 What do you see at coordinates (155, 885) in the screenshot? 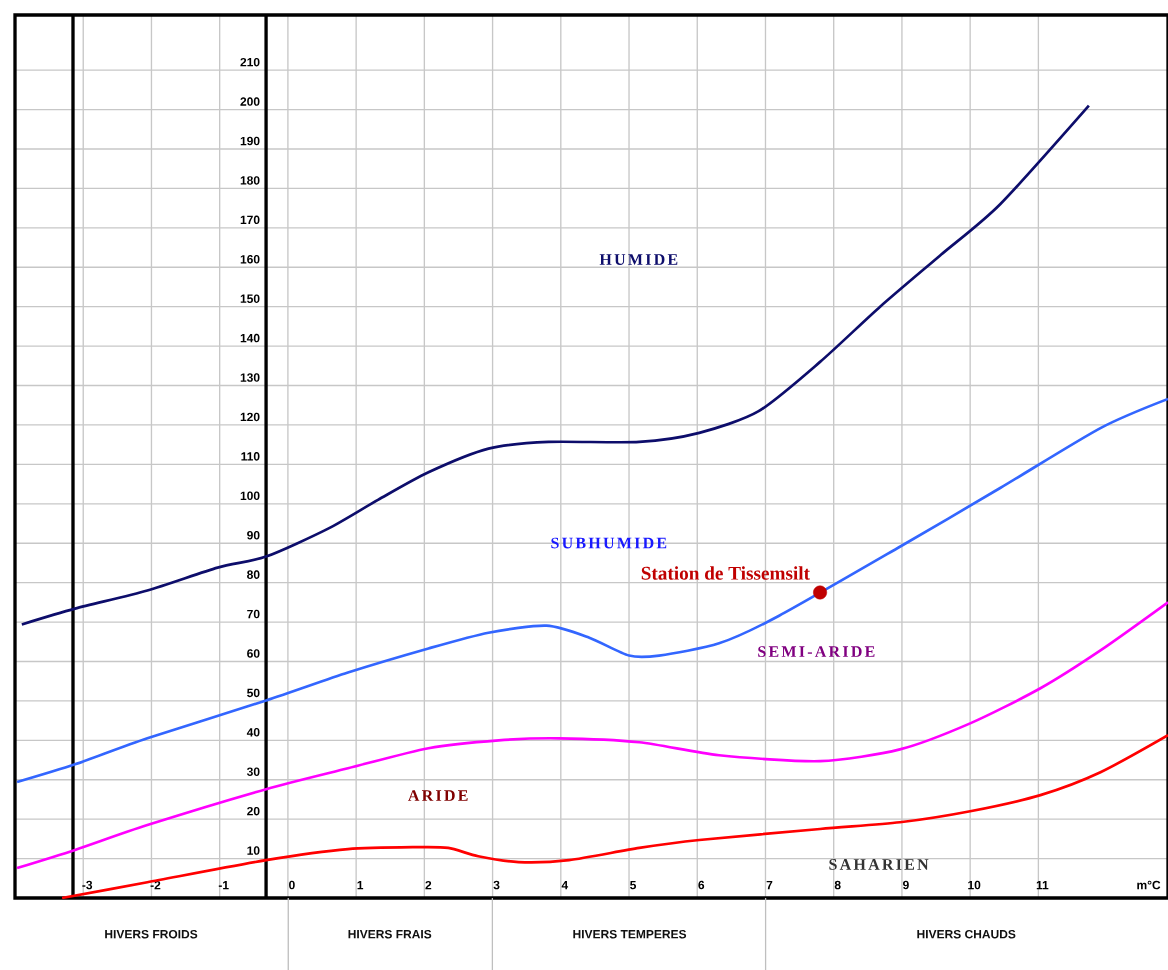
I see `x-tick-label: -2` at bounding box center [155, 885].